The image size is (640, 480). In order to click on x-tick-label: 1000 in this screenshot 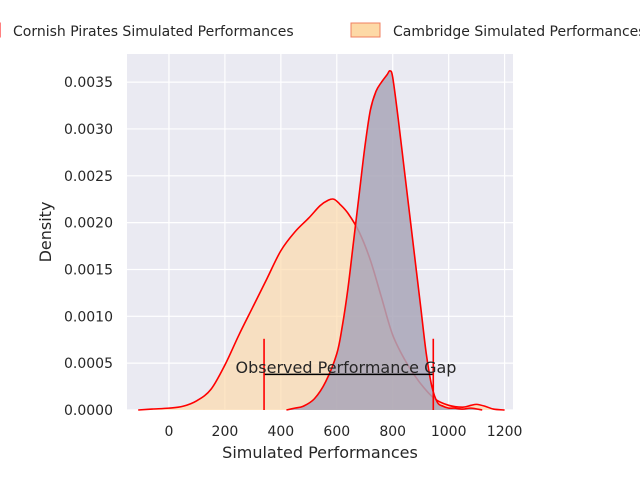, I will do `click(449, 432)`.